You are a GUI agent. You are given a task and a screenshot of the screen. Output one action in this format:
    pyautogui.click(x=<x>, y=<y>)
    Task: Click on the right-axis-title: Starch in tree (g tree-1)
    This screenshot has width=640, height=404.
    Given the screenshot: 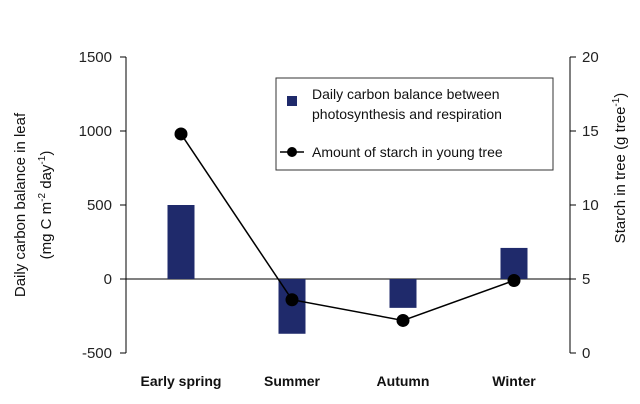 What is the action you would take?
    pyautogui.click(x=620, y=168)
    